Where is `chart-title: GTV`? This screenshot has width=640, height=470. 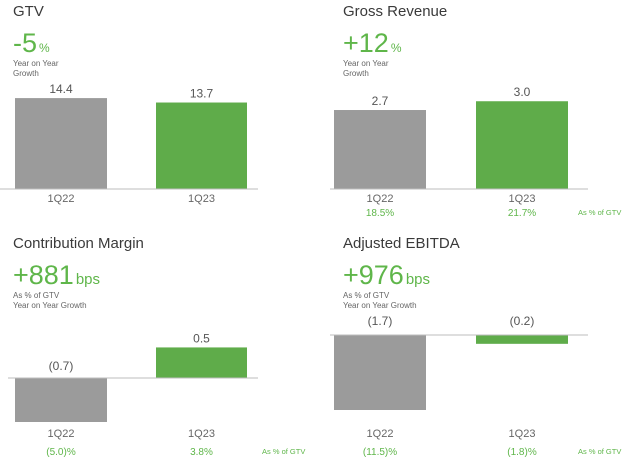 chart-title: GTV is located at coordinates (28, 11).